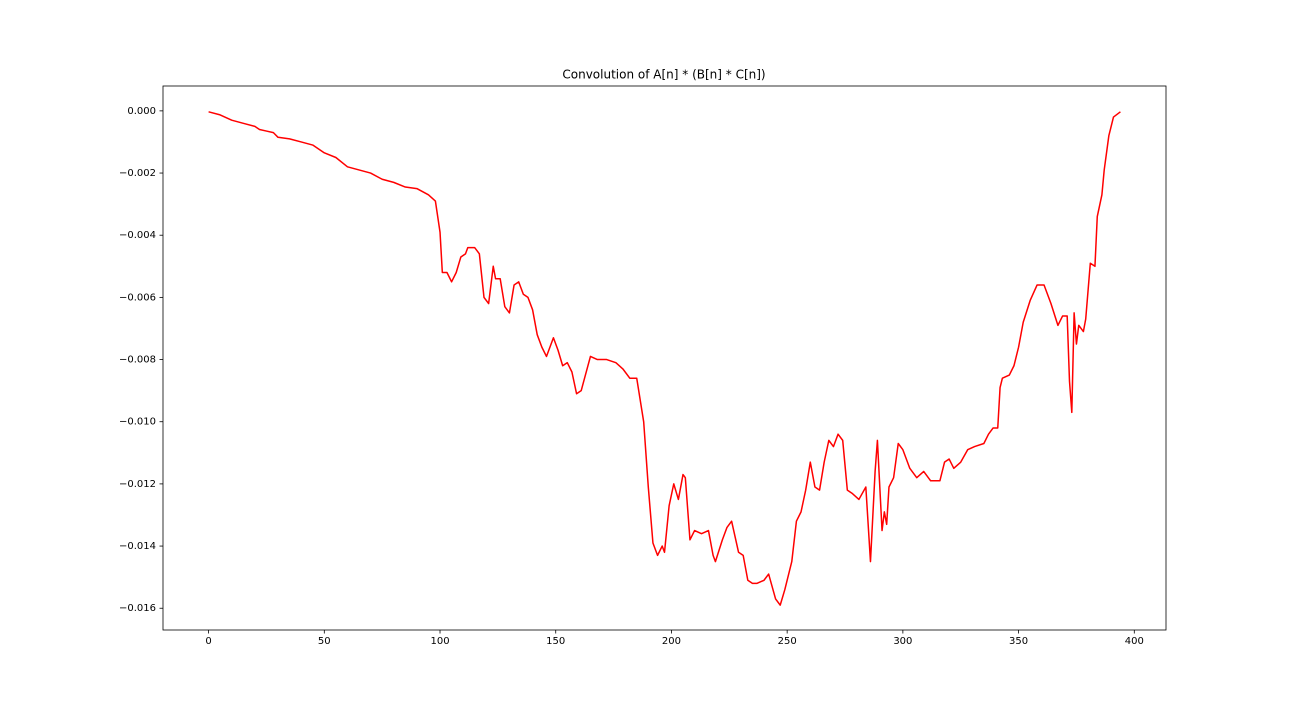 Image resolution: width=1296 pixels, height=720 pixels. What do you see at coordinates (902, 641) in the screenshot?
I see `x-tick-label: 300` at bounding box center [902, 641].